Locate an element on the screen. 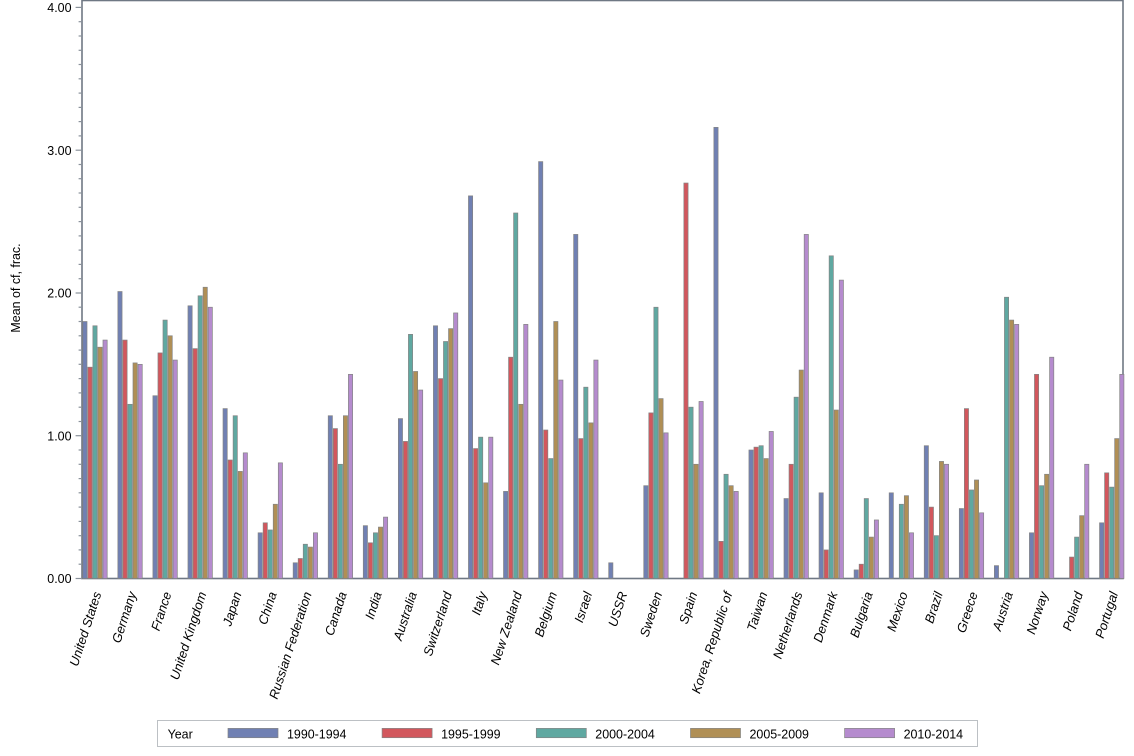  svg-text: 1995-1999 is located at coordinates (471, 734).